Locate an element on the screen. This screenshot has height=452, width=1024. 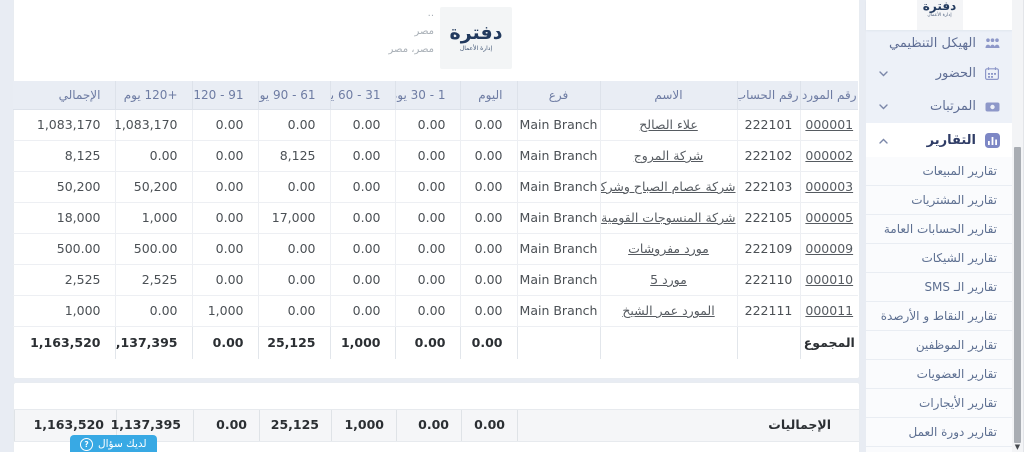
total-120-plus: 1,137,395 is located at coordinates (153, 342).